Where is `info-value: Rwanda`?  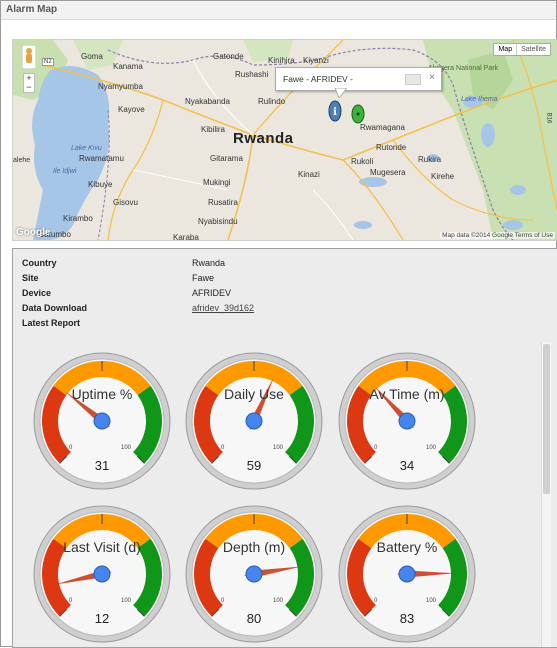
info-value: Rwanda is located at coordinates (209, 263).